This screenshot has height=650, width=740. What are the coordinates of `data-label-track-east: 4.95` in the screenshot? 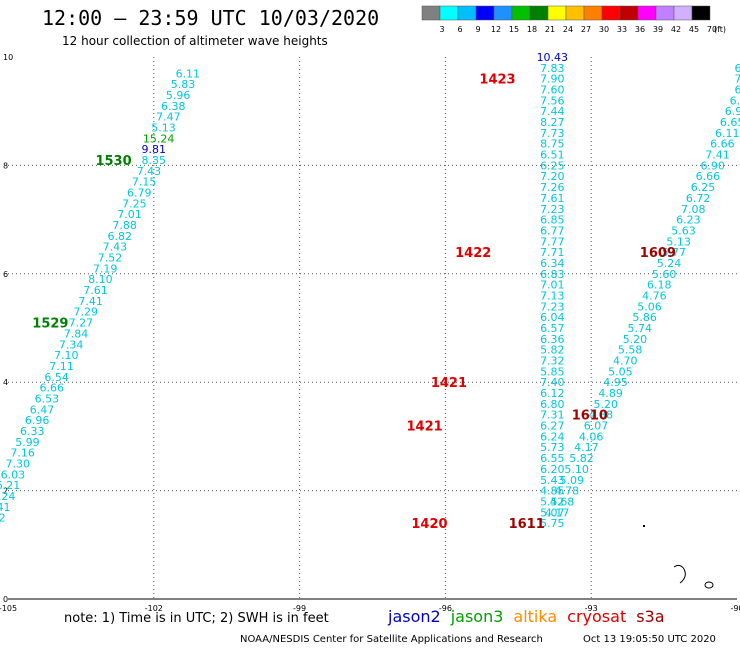 It's located at (615, 382).